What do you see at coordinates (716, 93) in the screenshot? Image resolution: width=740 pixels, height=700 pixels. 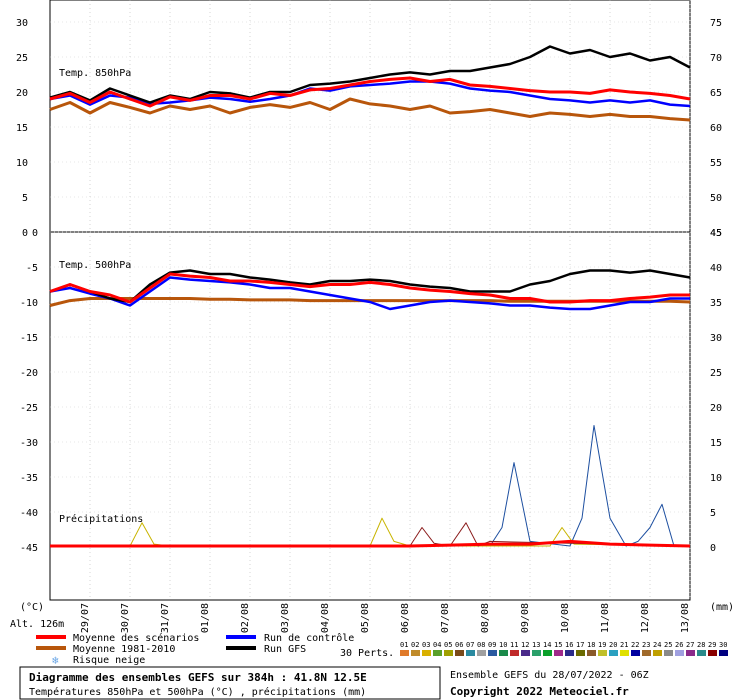 I see `y-tick-850-right: 65` at bounding box center [716, 93].